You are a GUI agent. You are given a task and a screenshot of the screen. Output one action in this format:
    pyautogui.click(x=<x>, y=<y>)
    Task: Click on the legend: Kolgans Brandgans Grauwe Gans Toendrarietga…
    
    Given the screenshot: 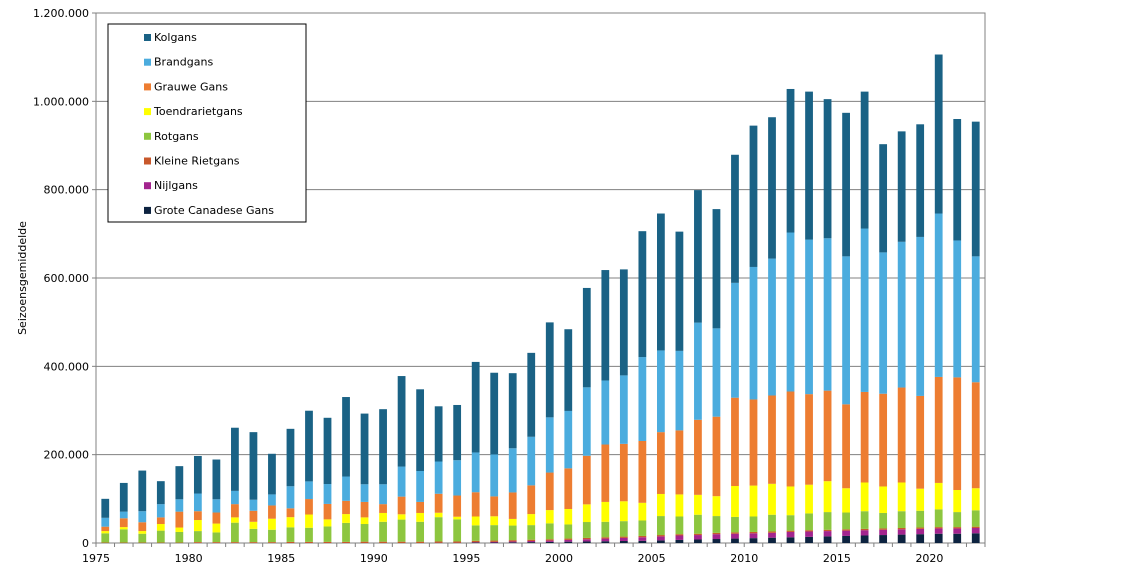 What is the action you would take?
    pyautogui.click(x=207, y=123)
    